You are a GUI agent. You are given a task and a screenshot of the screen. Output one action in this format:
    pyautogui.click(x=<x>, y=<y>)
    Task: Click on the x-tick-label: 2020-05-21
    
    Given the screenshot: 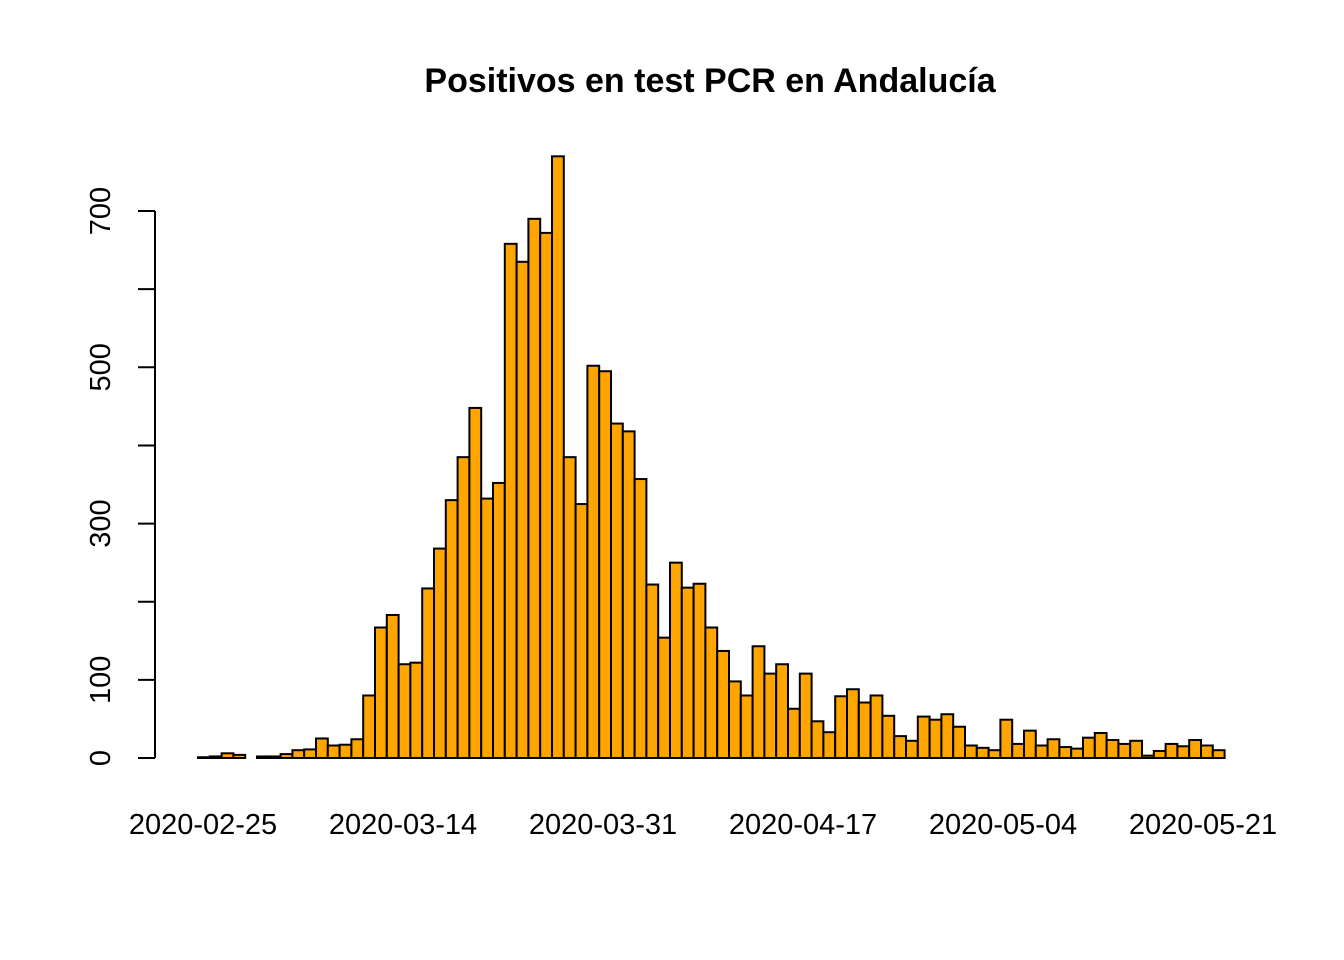 What is the action you would take?
    pyautogui.click(x=1203, y=825)
    